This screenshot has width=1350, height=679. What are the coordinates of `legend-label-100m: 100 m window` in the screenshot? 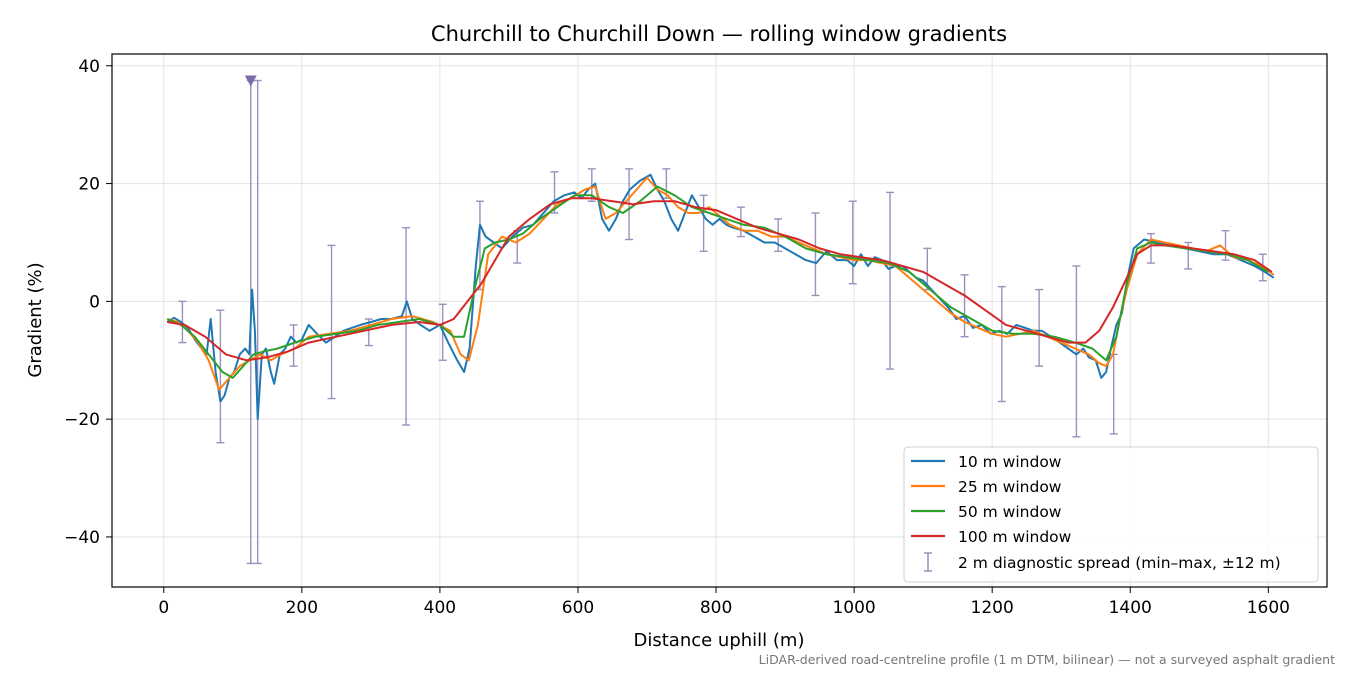 It's located at (1015, 537).